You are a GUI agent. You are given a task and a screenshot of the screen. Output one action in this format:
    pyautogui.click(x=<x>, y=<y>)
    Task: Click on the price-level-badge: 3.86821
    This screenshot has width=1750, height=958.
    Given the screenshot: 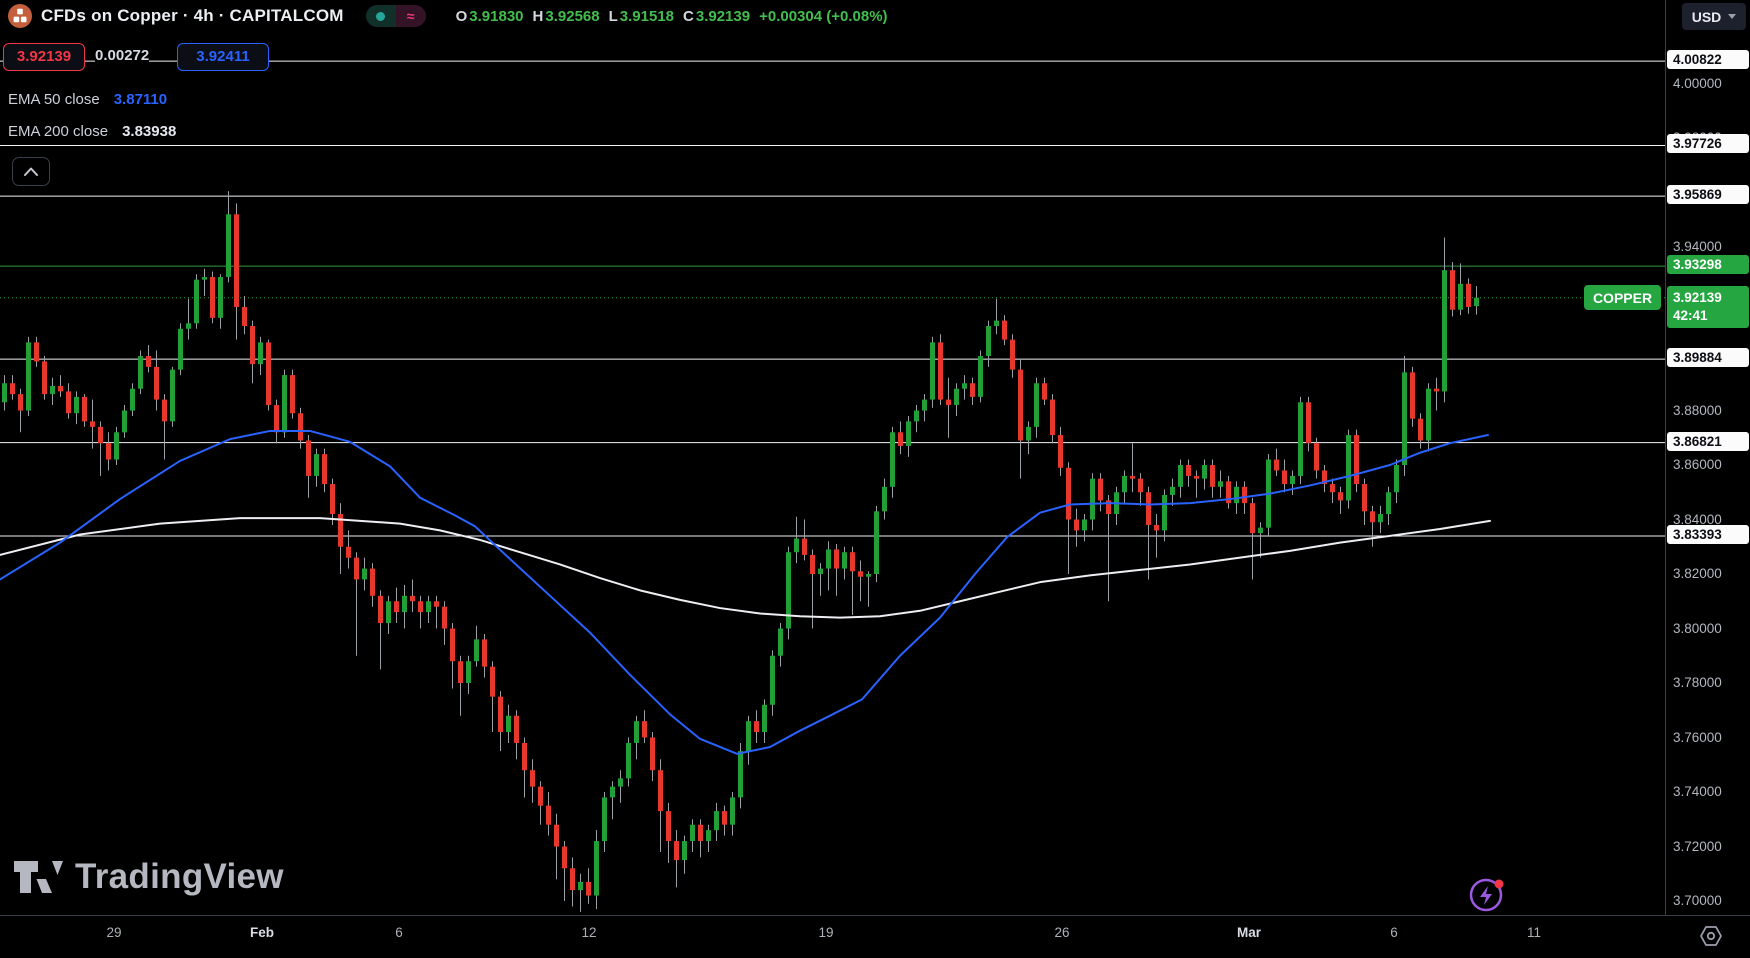 What is the action you would take?
    pyautogui.click(x=1708, y=441)
    